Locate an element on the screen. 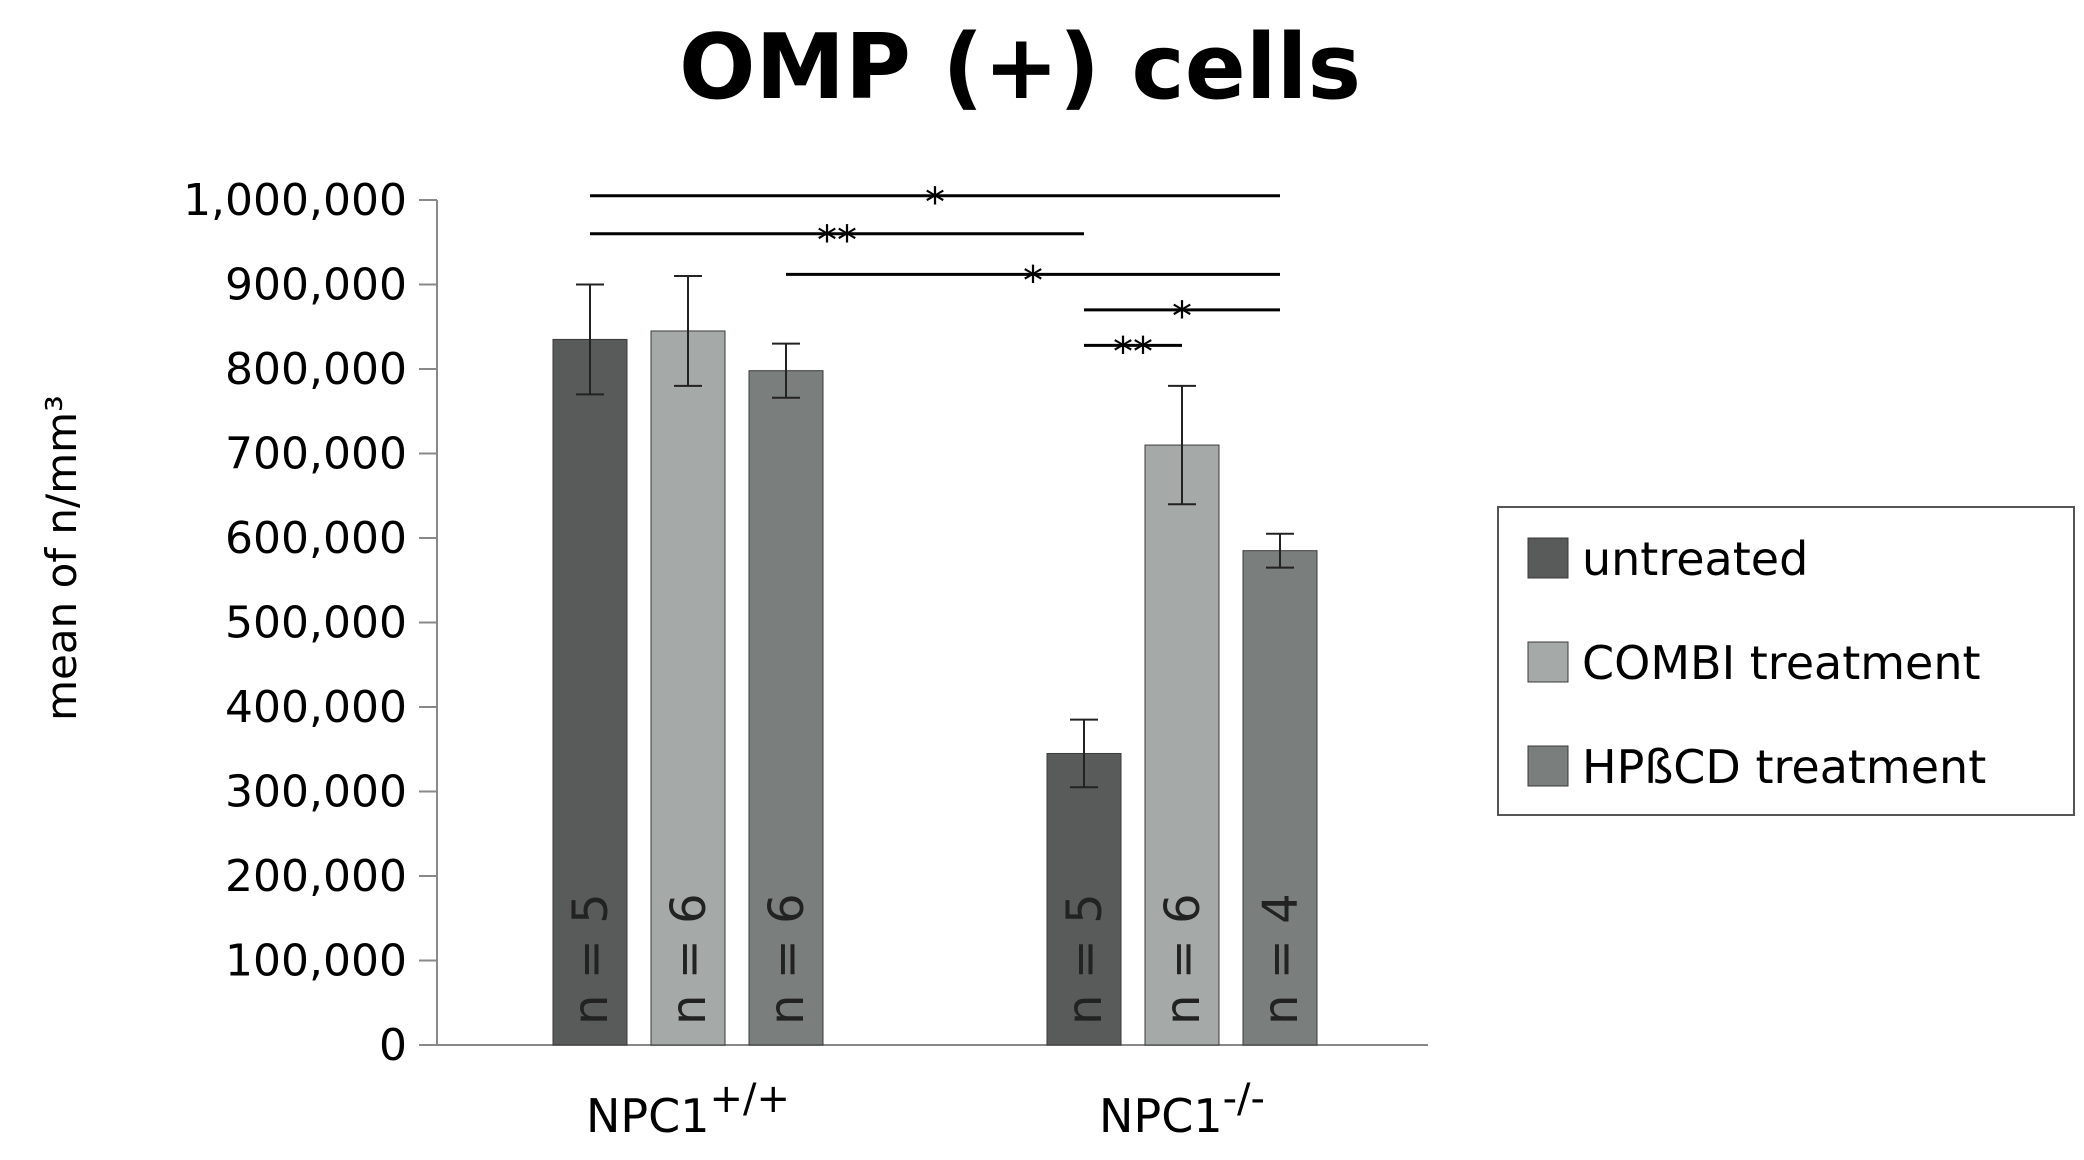  x-category-label: NPC1+/+ is located at coordinates (688, 1109).